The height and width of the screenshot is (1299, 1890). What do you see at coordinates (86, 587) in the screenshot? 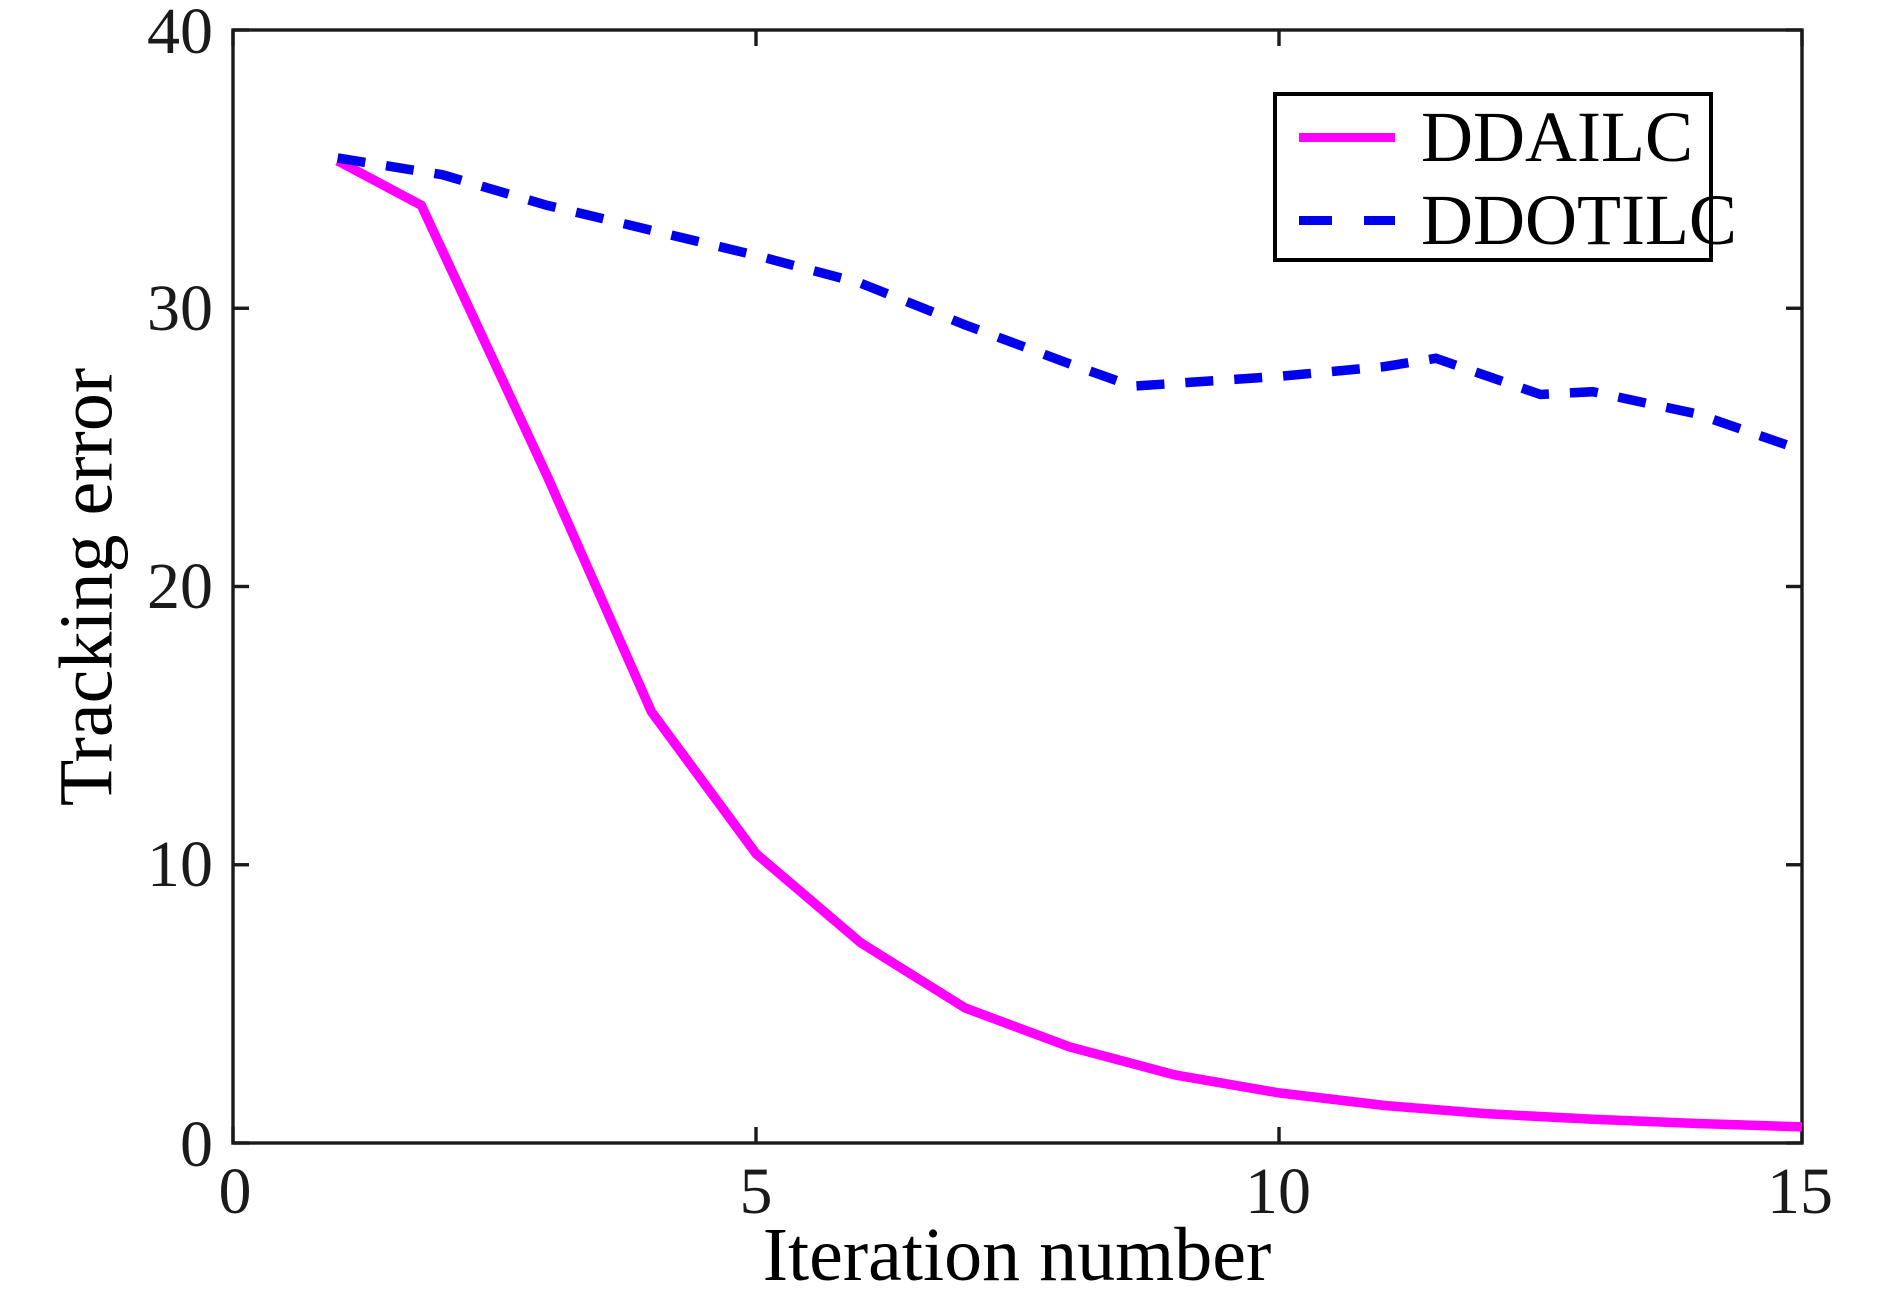
I see `y-axis-label: Tracking error` at bounding box center [86, 587].